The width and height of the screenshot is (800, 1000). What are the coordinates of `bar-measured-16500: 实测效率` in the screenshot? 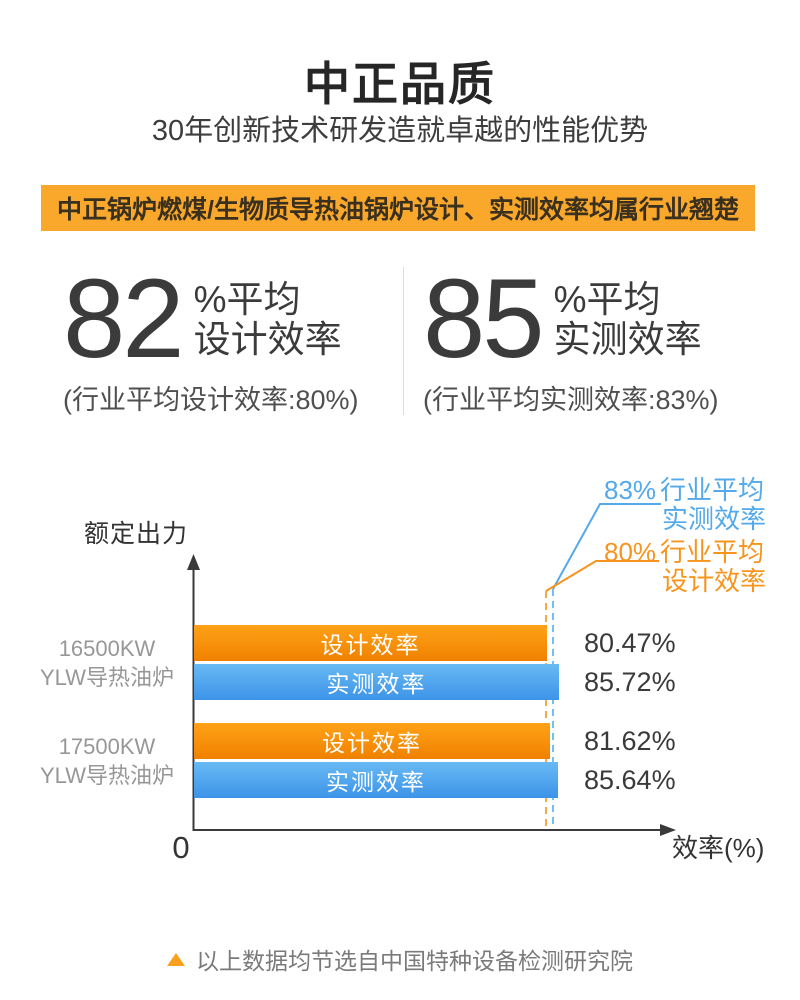 It's located at (376, 682).